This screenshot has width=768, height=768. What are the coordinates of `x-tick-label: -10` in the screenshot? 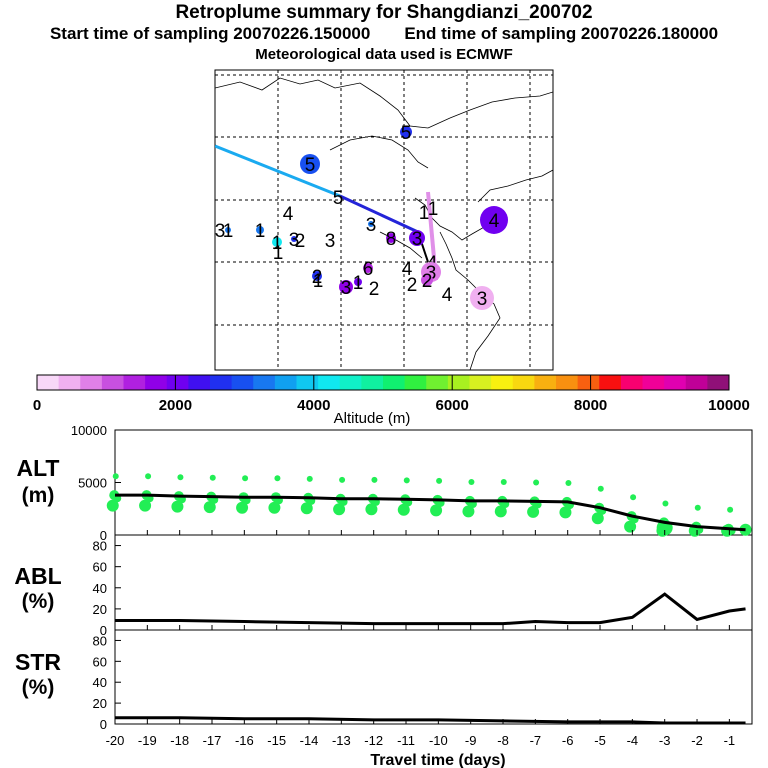 It's located at (438, 740).